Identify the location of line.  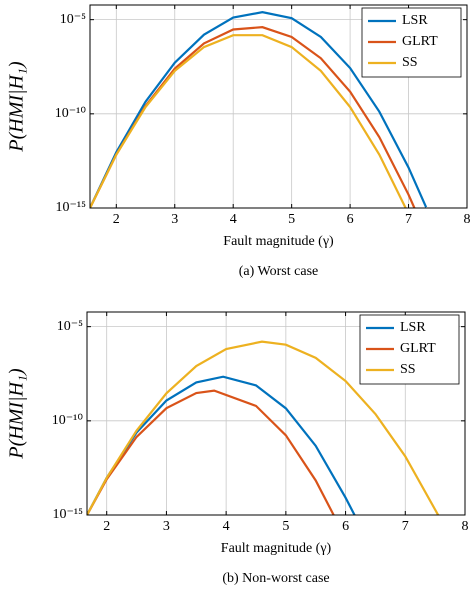
(211, 452).